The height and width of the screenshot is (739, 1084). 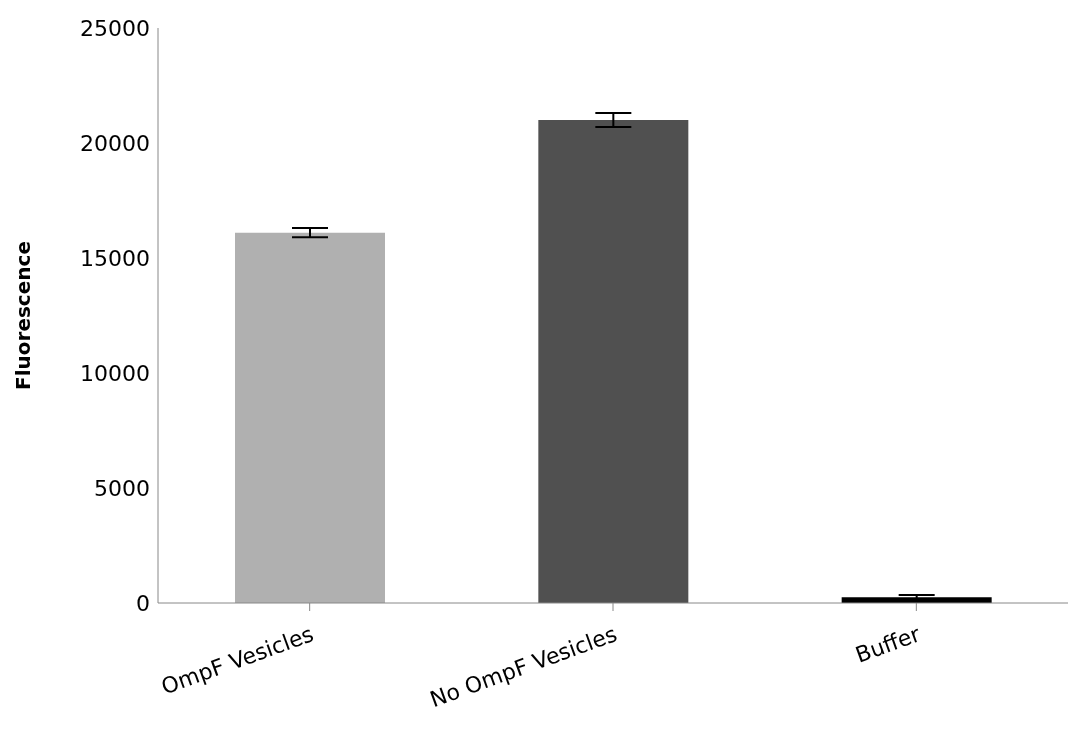 I want to click on y-tick-label: 0, so click(x=143, y=603).